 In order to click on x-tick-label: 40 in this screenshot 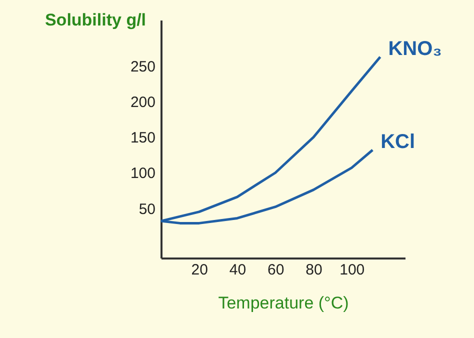, I will do `click(237, 270)`.